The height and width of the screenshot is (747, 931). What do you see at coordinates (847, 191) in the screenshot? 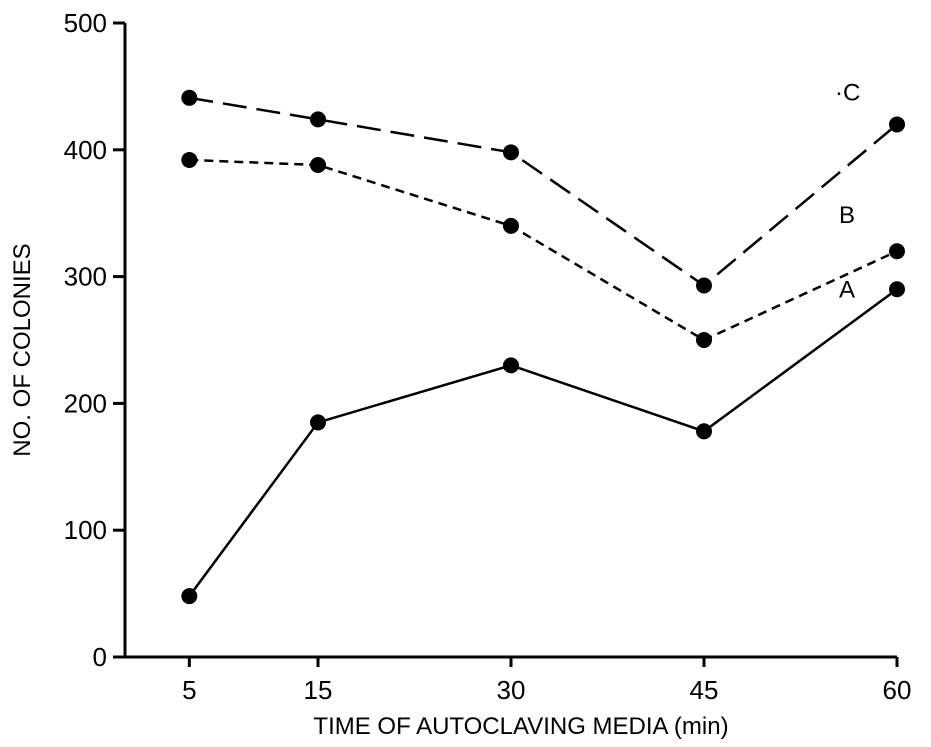
I see `series-labels: A B ·C` at bounding box center [847, 191].